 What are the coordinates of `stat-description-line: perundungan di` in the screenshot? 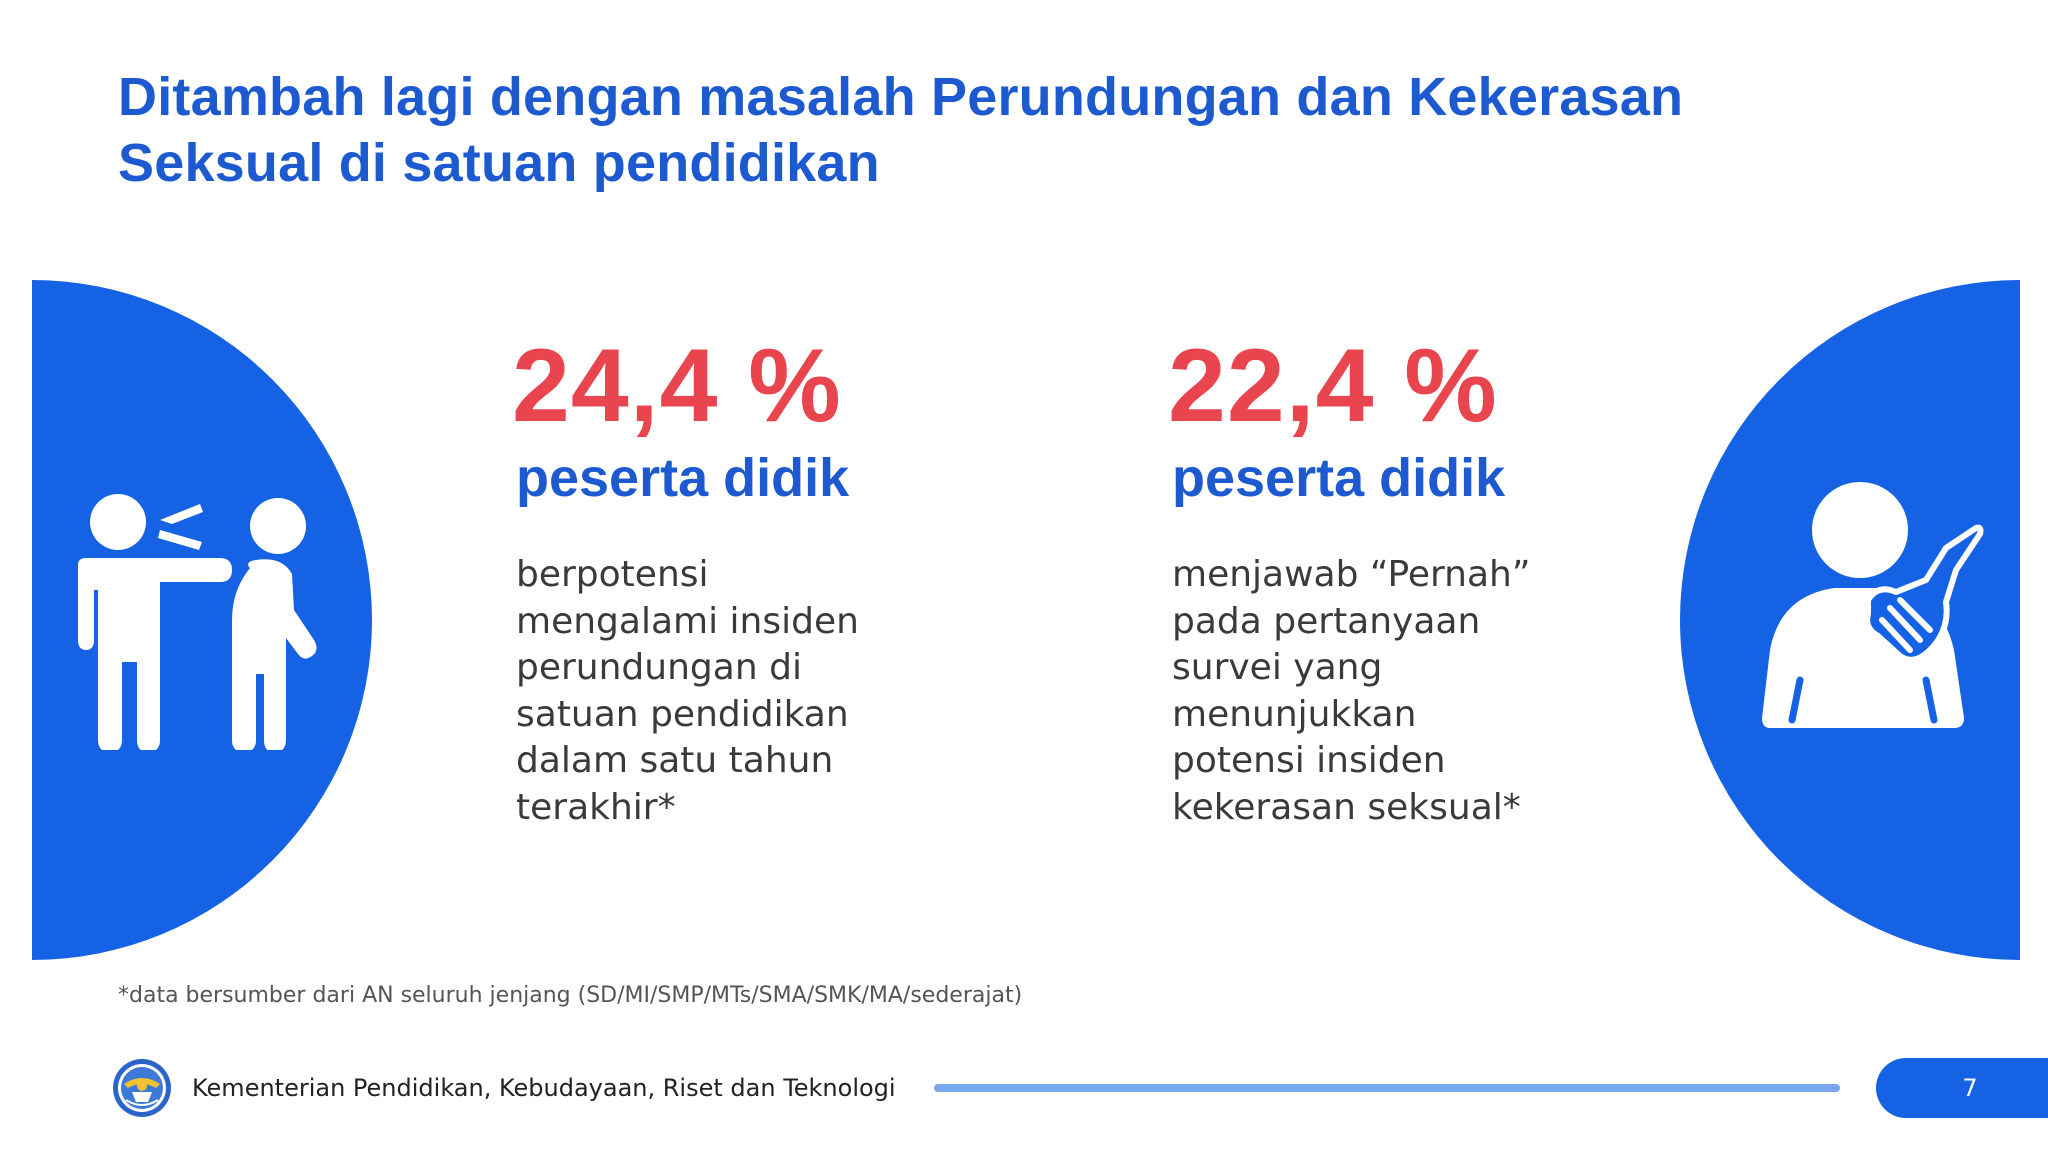 It's located at (659, 667).